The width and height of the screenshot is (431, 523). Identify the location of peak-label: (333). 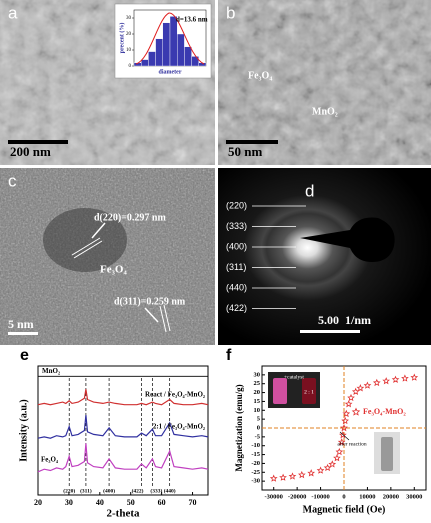
(156, 490).